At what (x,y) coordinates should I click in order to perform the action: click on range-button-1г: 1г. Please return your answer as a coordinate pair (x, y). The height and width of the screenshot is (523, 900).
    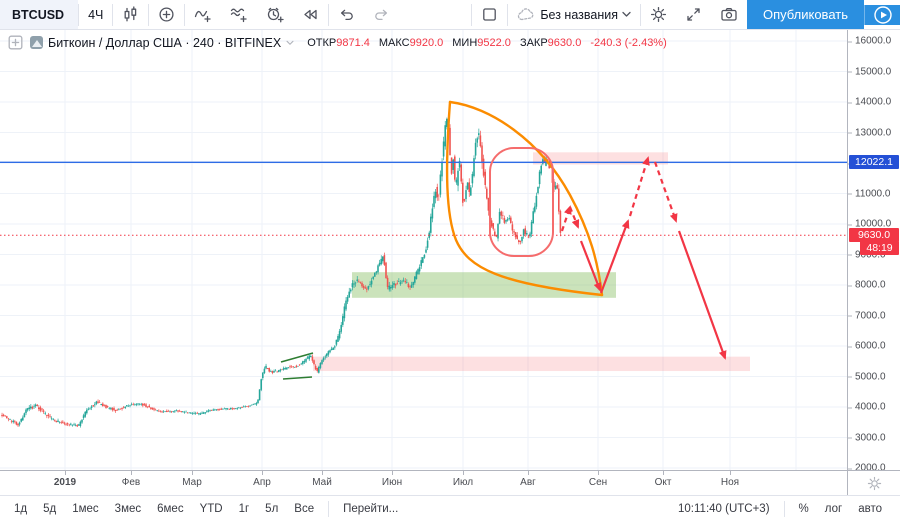
    Looking at the image, I should click on (244, 509).